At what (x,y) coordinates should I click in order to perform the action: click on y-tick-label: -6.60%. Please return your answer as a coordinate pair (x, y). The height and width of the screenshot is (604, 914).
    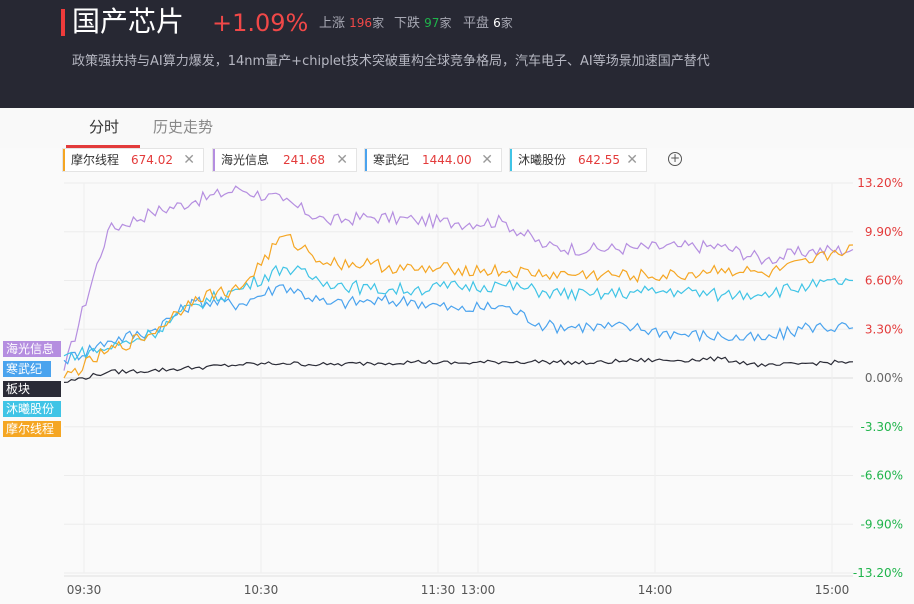
    Looking at the image, I should click on (882, 476).